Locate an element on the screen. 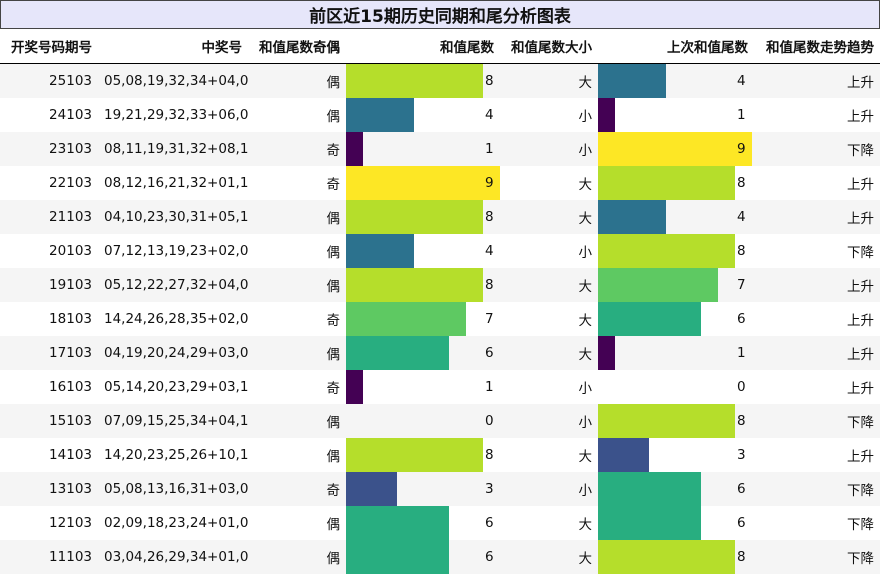  issue-cell: 14103 is located at coordinates (49, 455).